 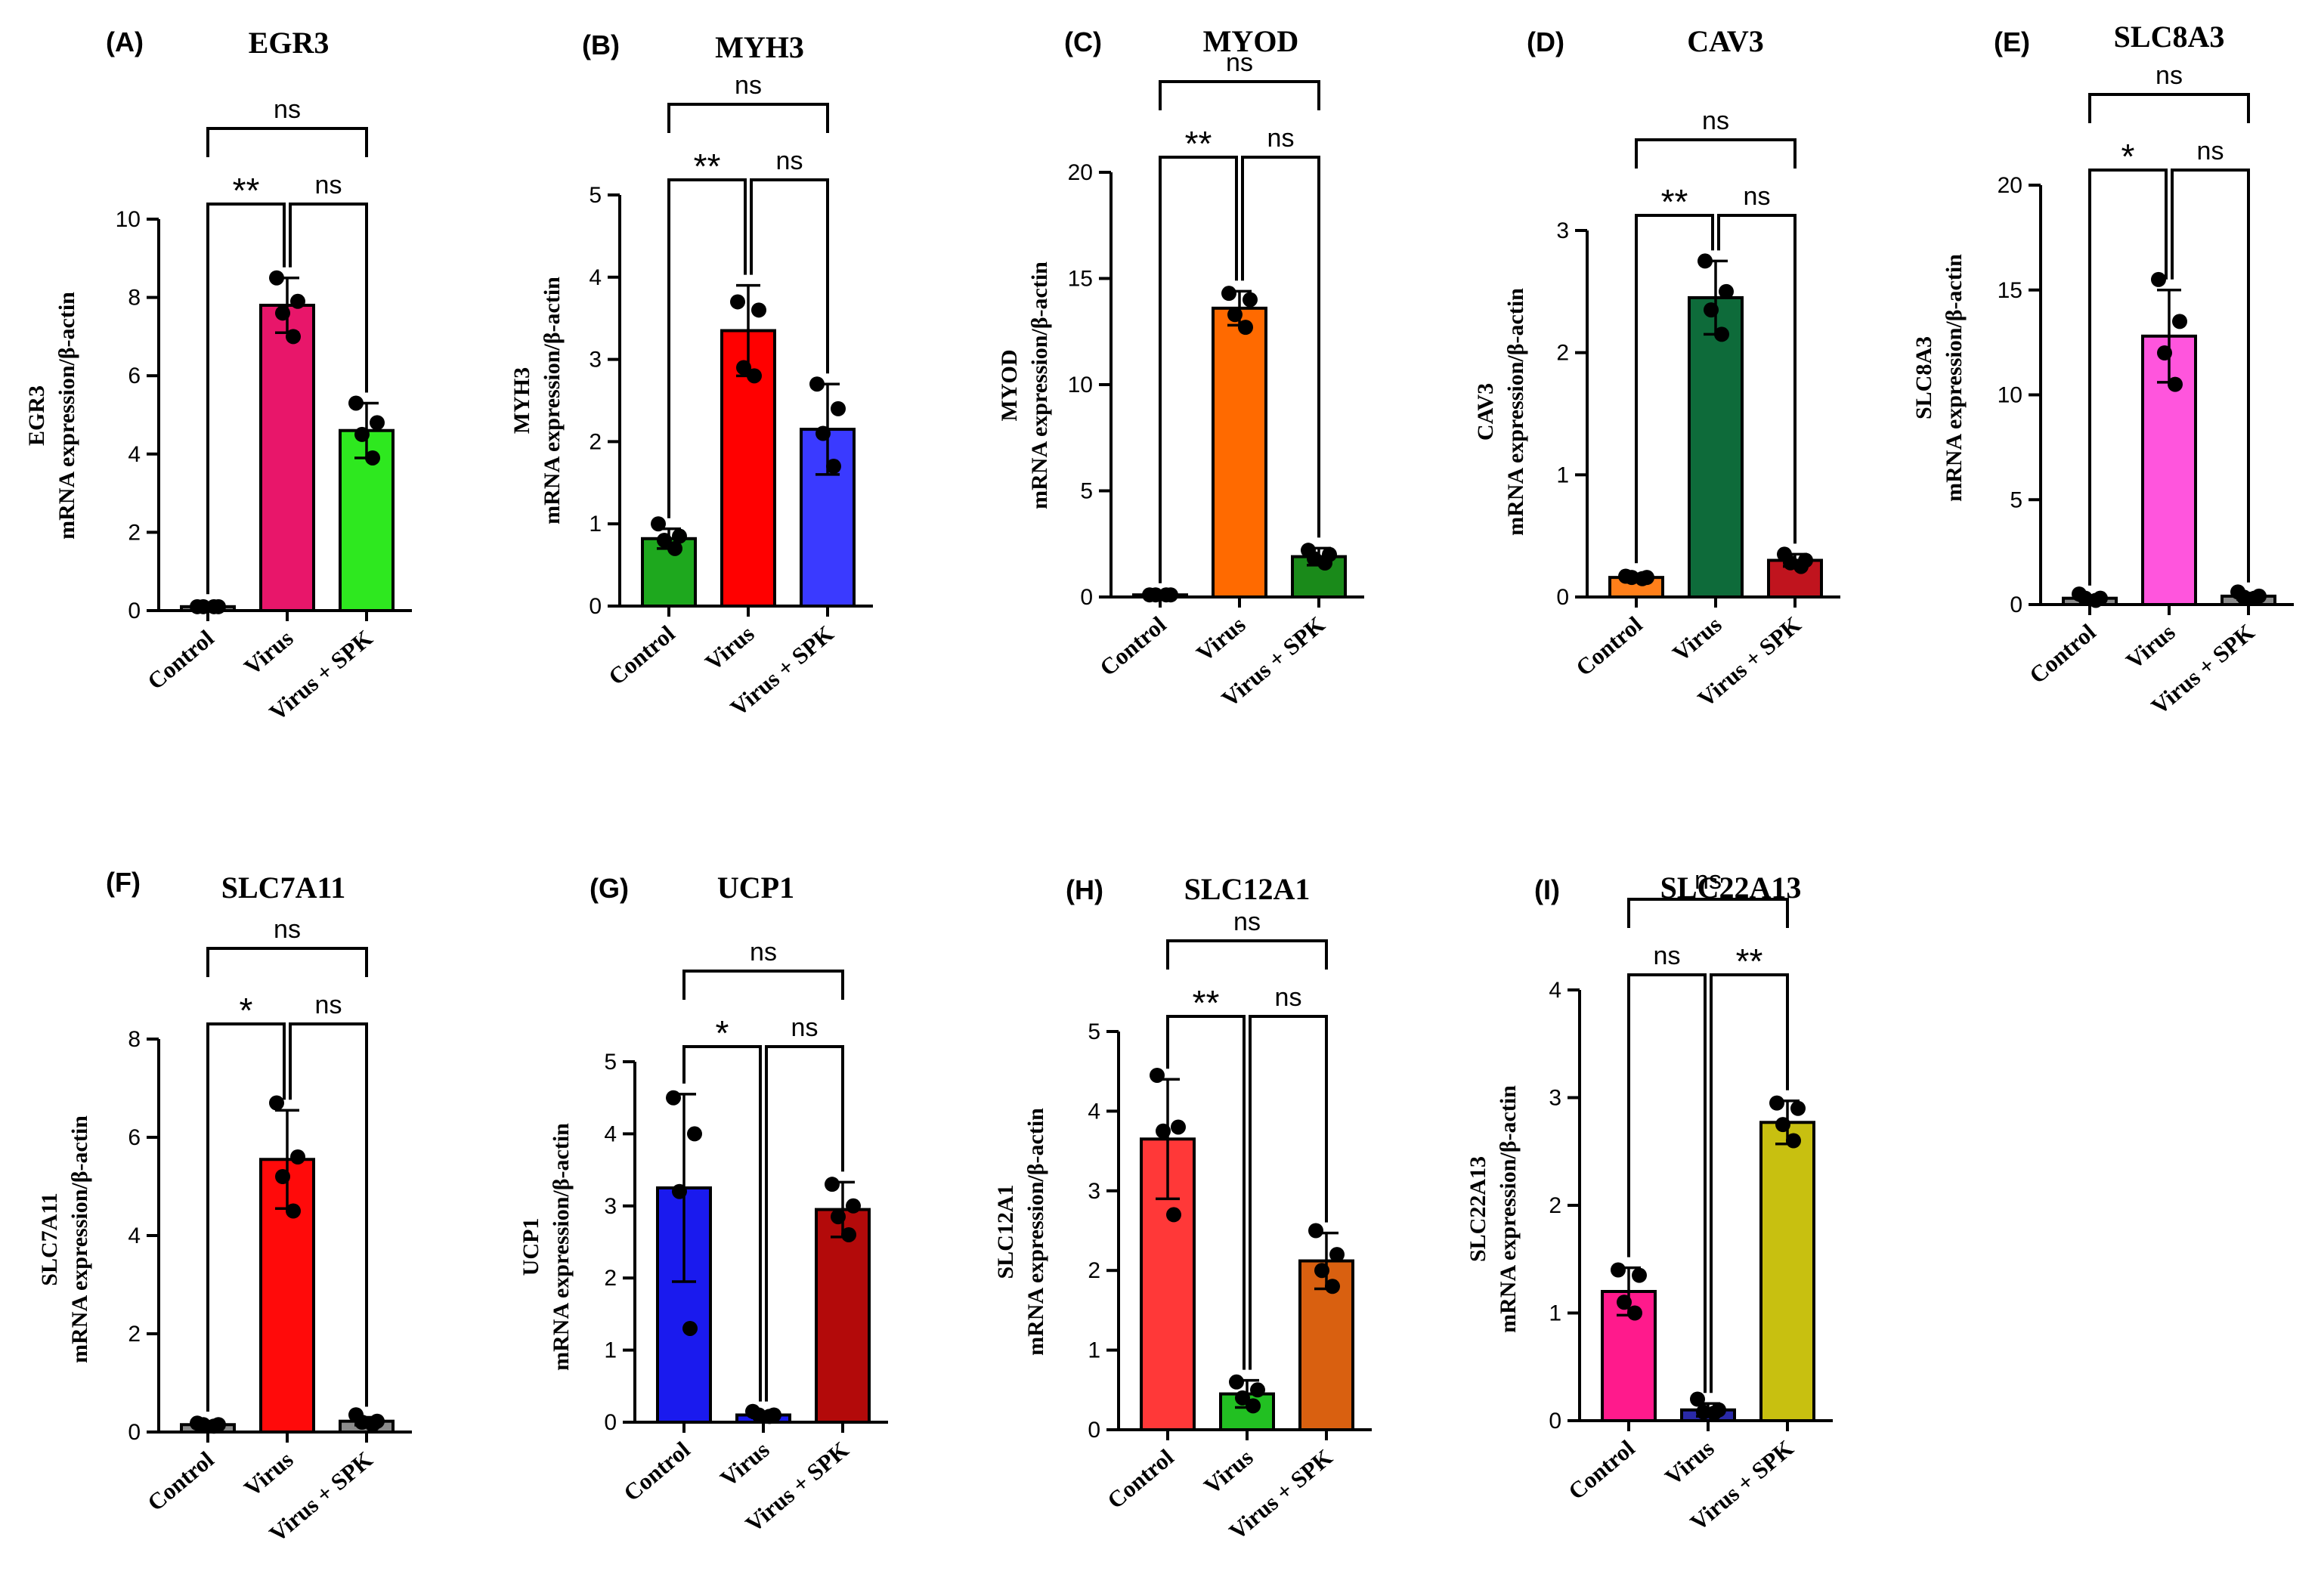 What do you see at coordinates (51, 416) in the screenshot?
I see `y-axis-label: EGR3 mRNA expression/β-actin` at bounding box center [51, 416].